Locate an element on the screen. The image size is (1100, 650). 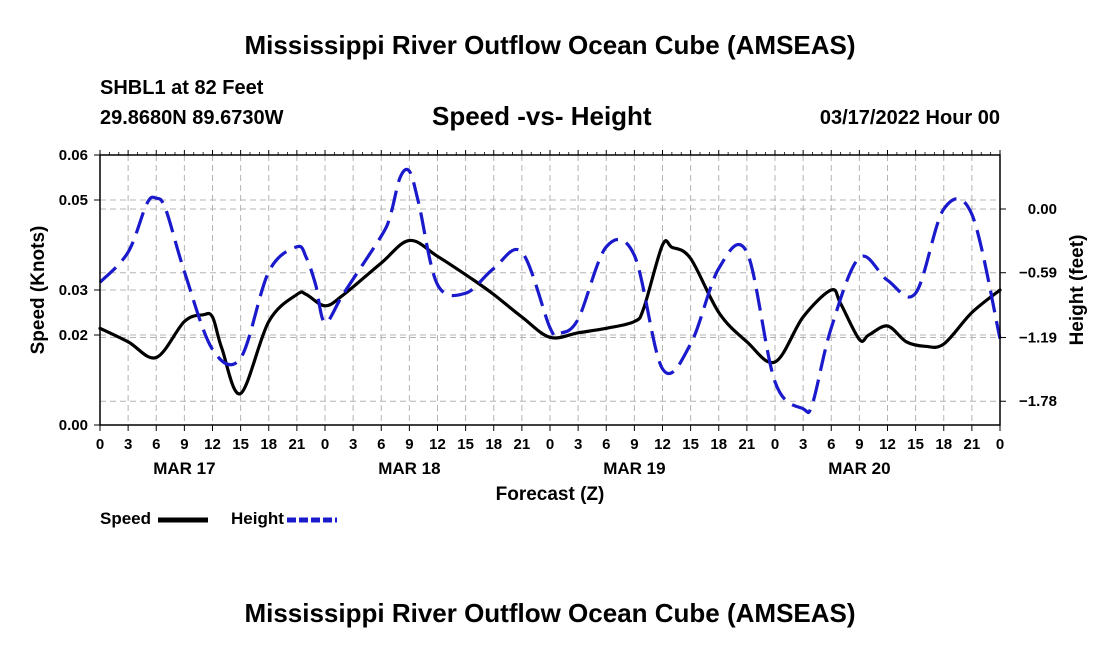
y-tick-label: 0.05 is located at coordinates (73, 200).